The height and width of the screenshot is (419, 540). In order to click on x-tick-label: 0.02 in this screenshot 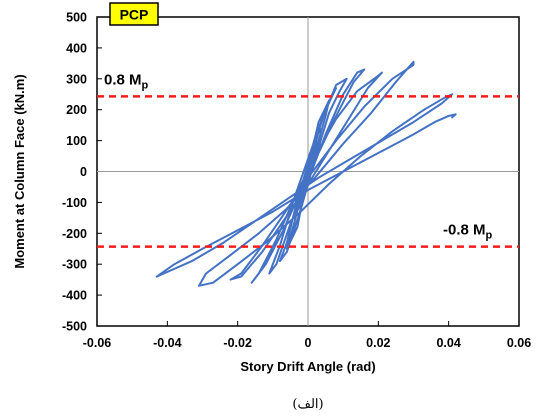, I will do `click(378, 343)`.